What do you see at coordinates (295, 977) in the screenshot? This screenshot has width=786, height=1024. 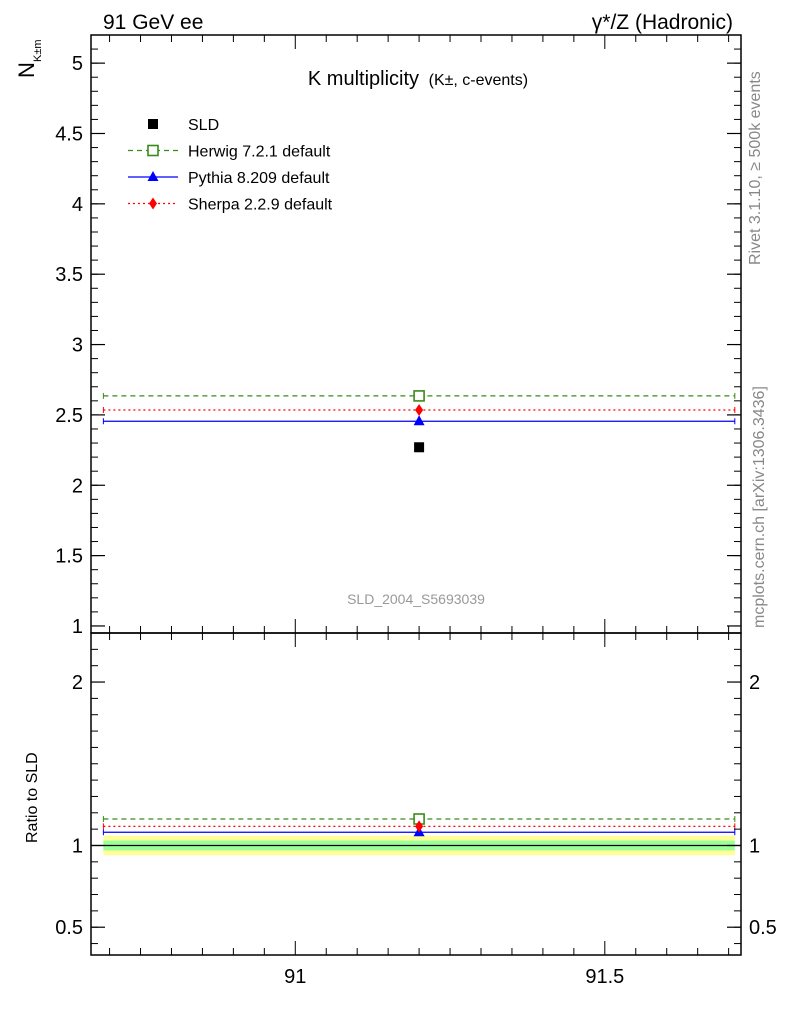 I see `ratio-xtick-label-0: 91` at bounding box center [295, 977].